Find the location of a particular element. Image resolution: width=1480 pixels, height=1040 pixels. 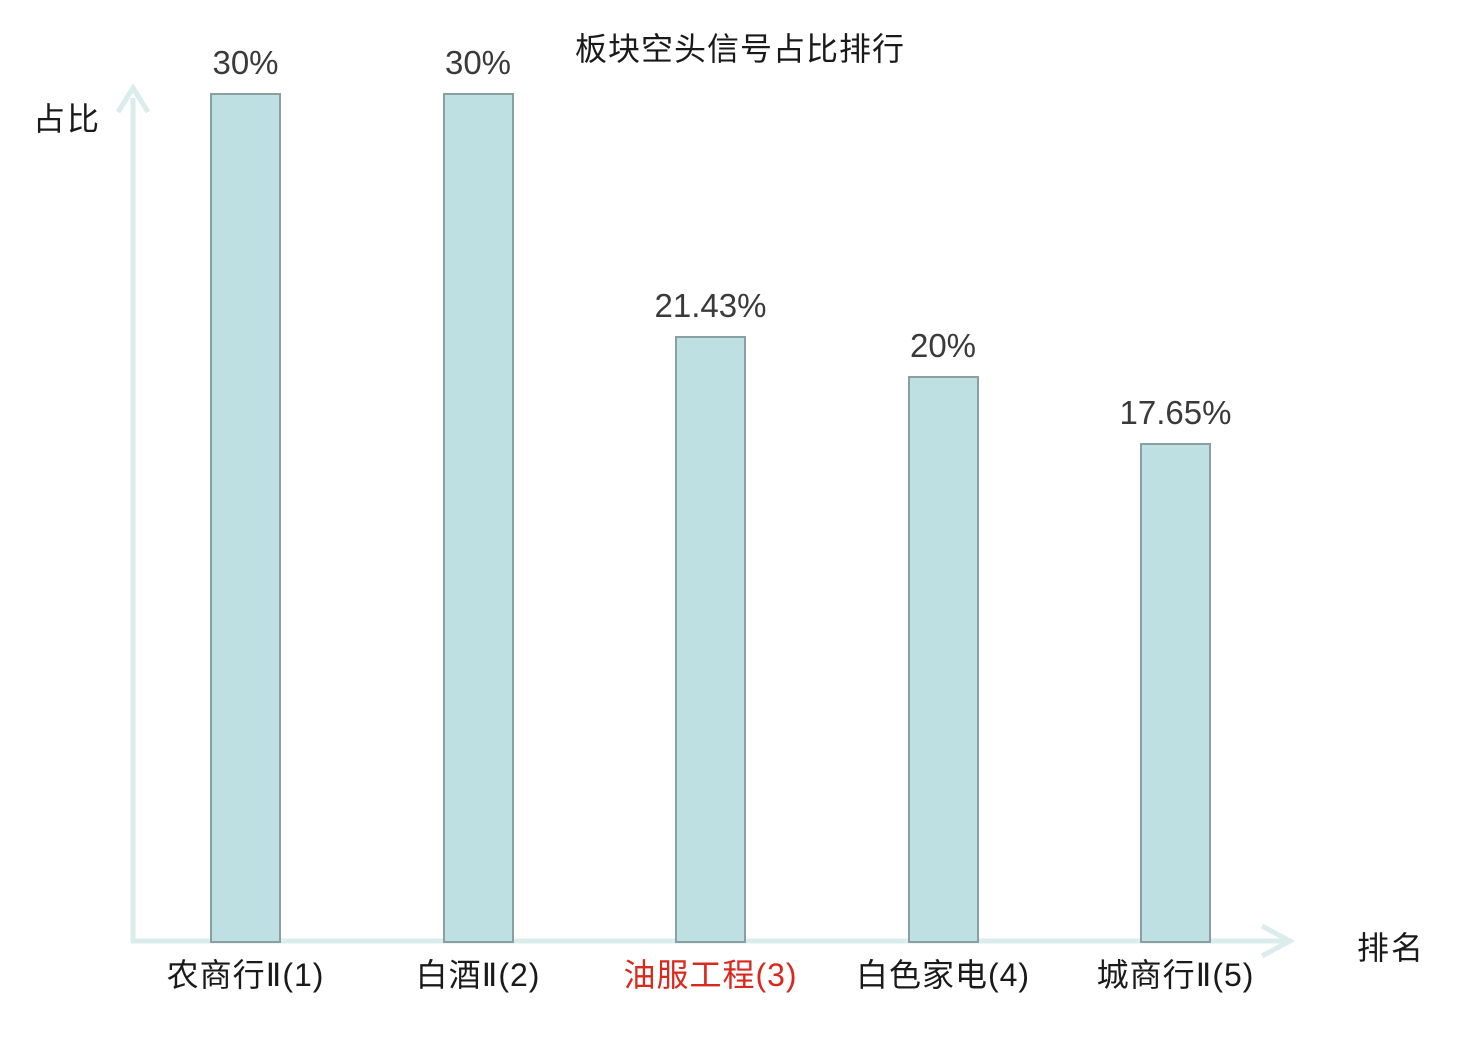

category-label-4: 白色家电(4) is located at coordinates (943, 975).